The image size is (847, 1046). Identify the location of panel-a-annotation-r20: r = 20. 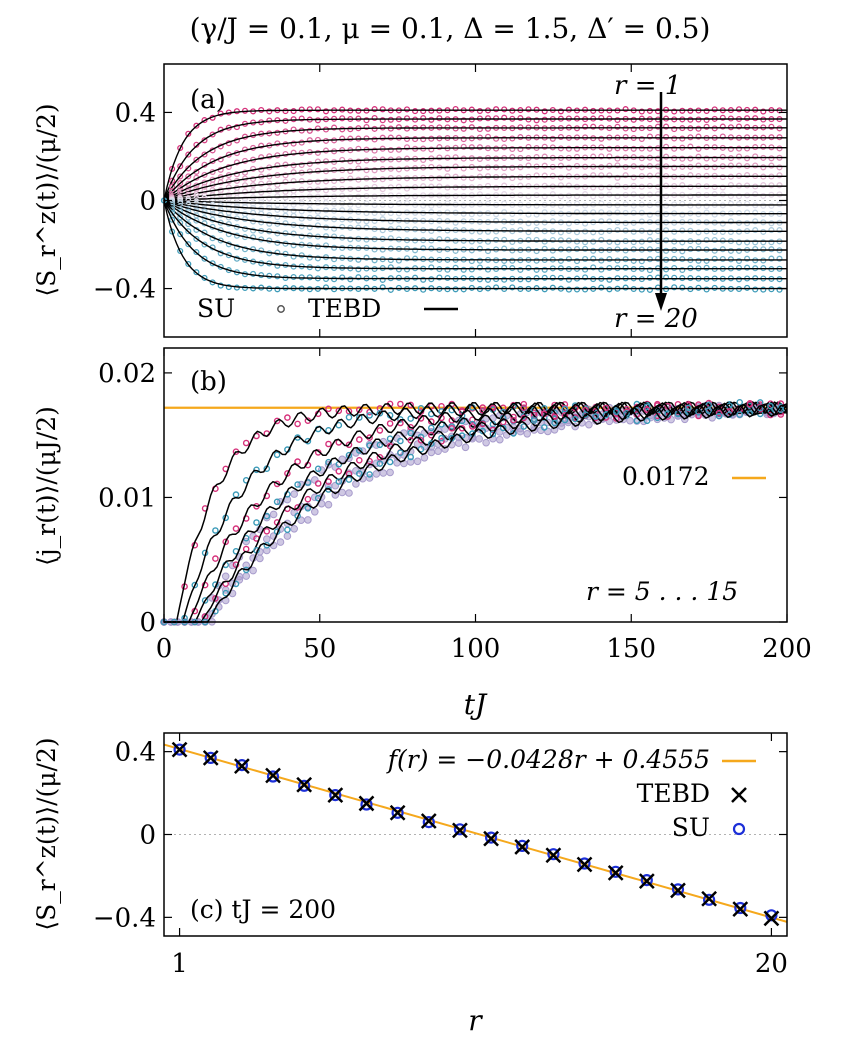
(656, 319).